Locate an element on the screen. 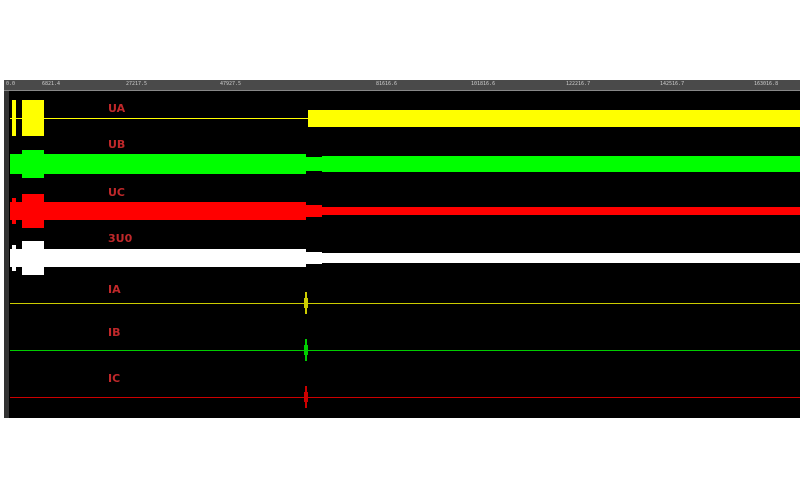  channel-label-3u0: 3U0 is located at coordinates (120, 238).